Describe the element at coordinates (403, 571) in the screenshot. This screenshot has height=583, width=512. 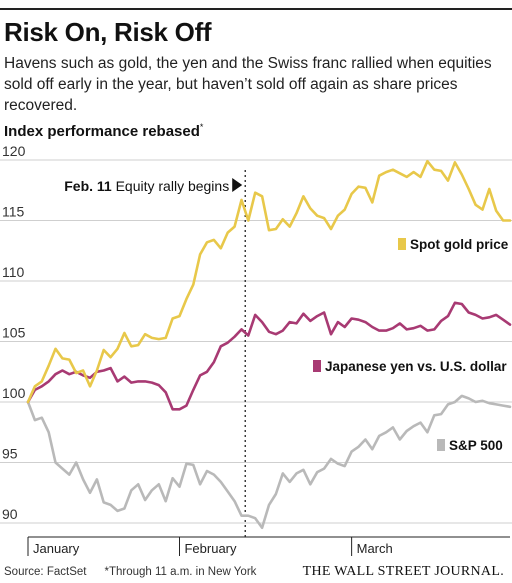
I see `publisher-brand: THE WALL STREET JOURNAL.` at that location.